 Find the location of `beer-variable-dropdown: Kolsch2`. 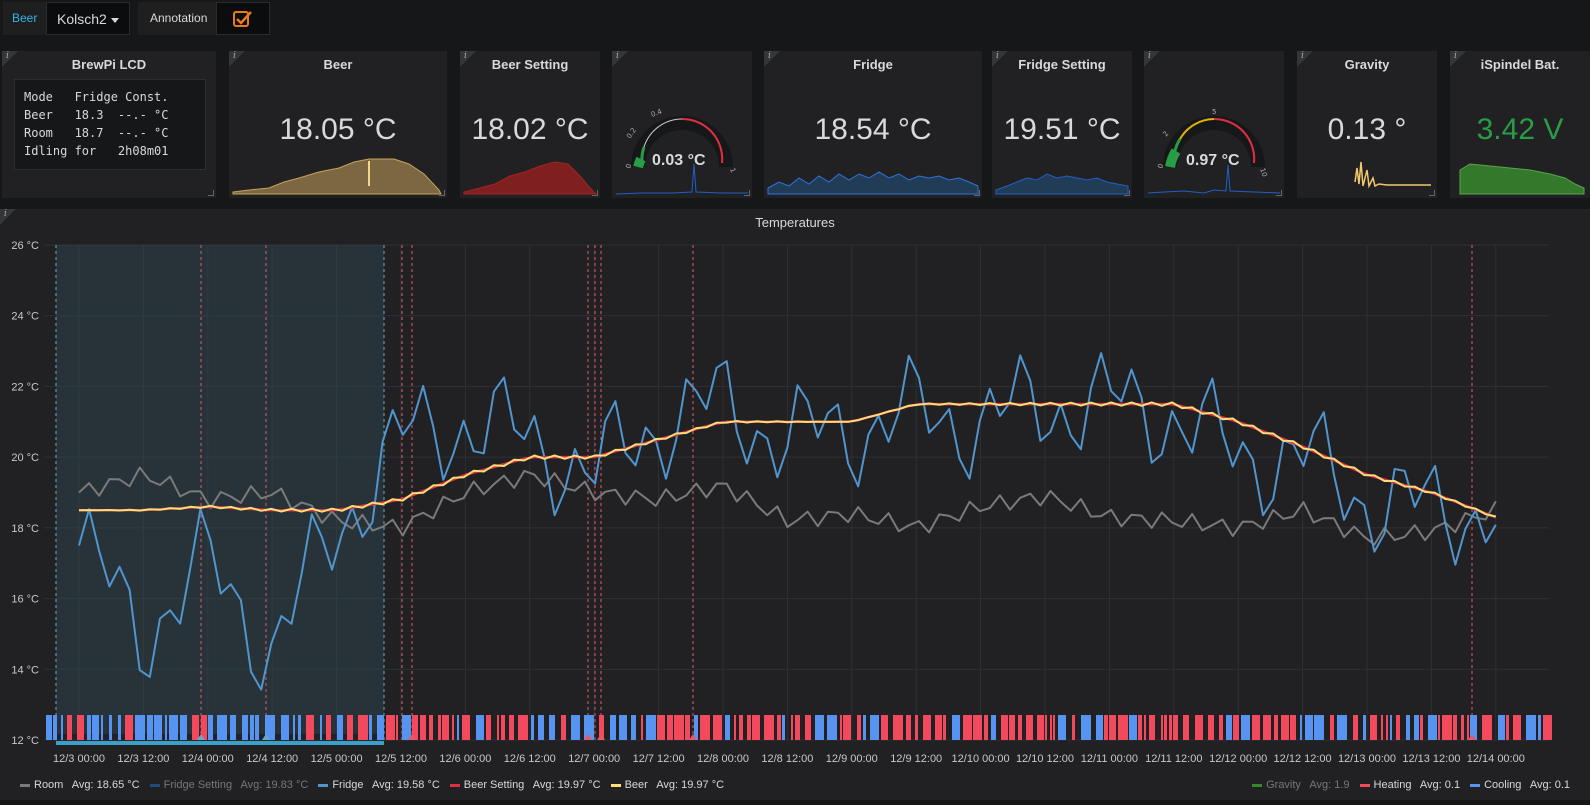

beer-variable-dropdown: Kolsch2 is located at coordinates (88, 18).